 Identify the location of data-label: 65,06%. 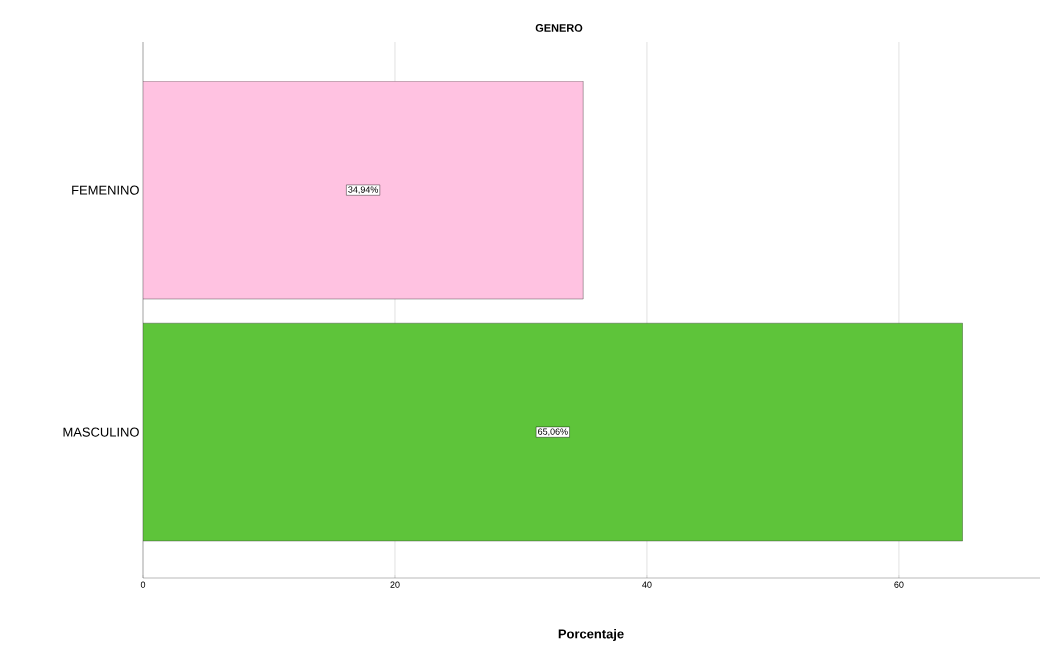
(553, 432).